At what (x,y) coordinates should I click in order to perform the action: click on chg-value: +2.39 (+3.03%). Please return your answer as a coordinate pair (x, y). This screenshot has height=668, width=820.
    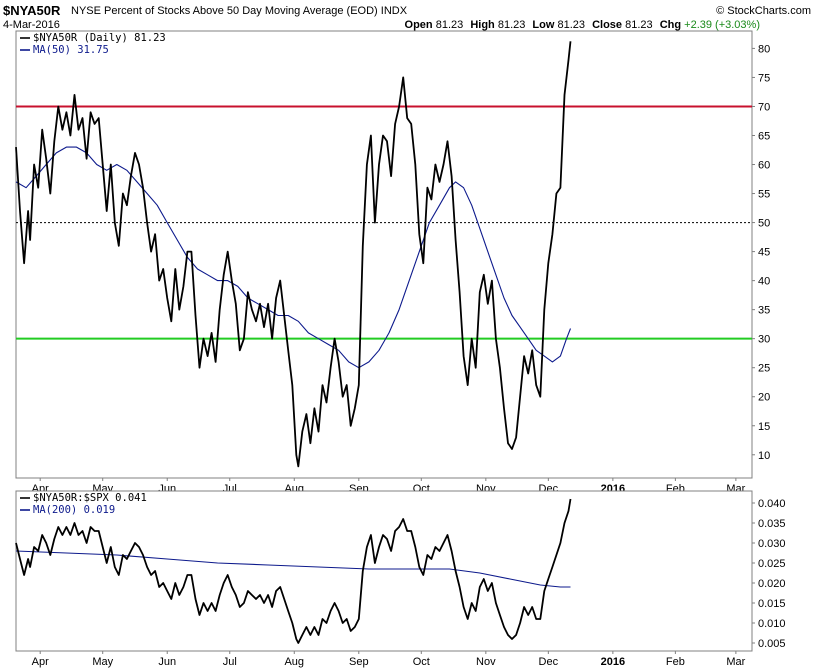
    Looking at the image, I should click on (722, 25).